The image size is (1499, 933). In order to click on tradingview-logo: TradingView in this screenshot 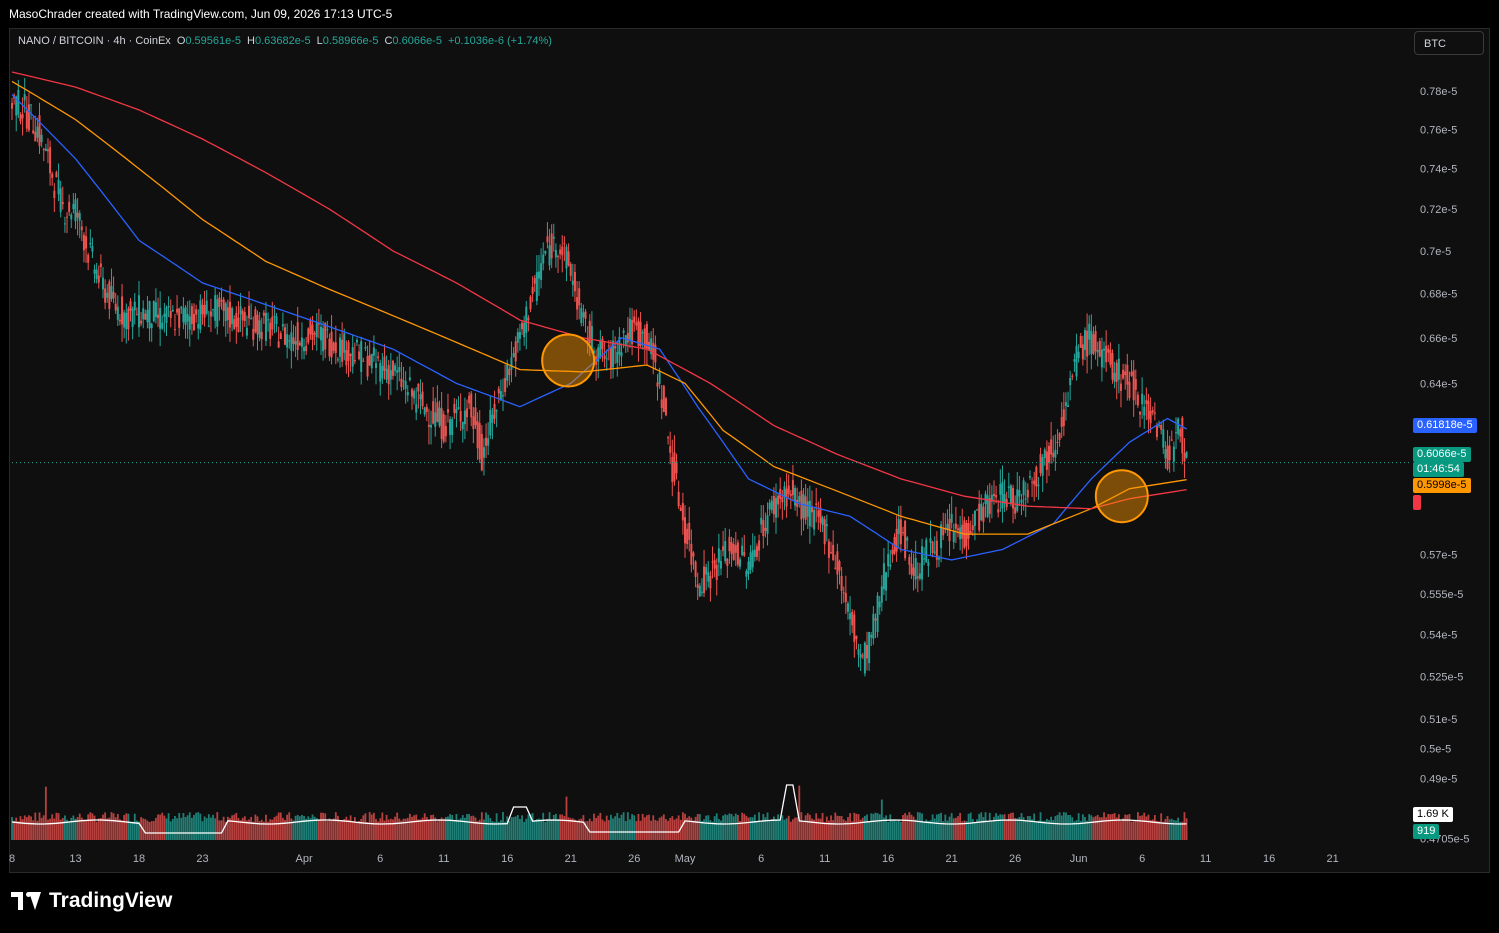, I will do `click(91, 901)`.